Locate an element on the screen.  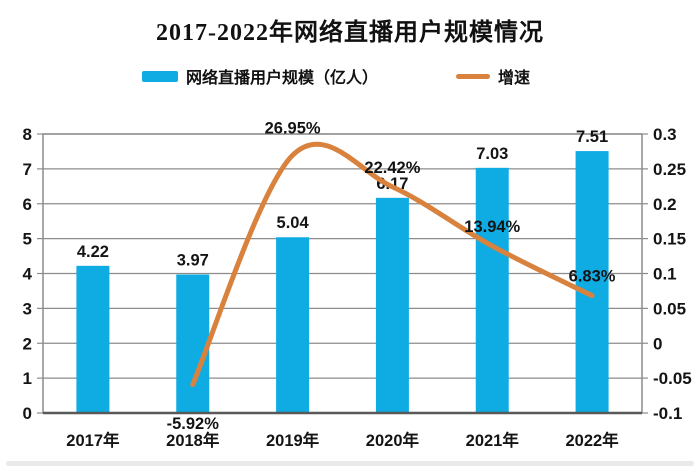
growth-value-label: -5.92% is located at coordinates (193, 424).